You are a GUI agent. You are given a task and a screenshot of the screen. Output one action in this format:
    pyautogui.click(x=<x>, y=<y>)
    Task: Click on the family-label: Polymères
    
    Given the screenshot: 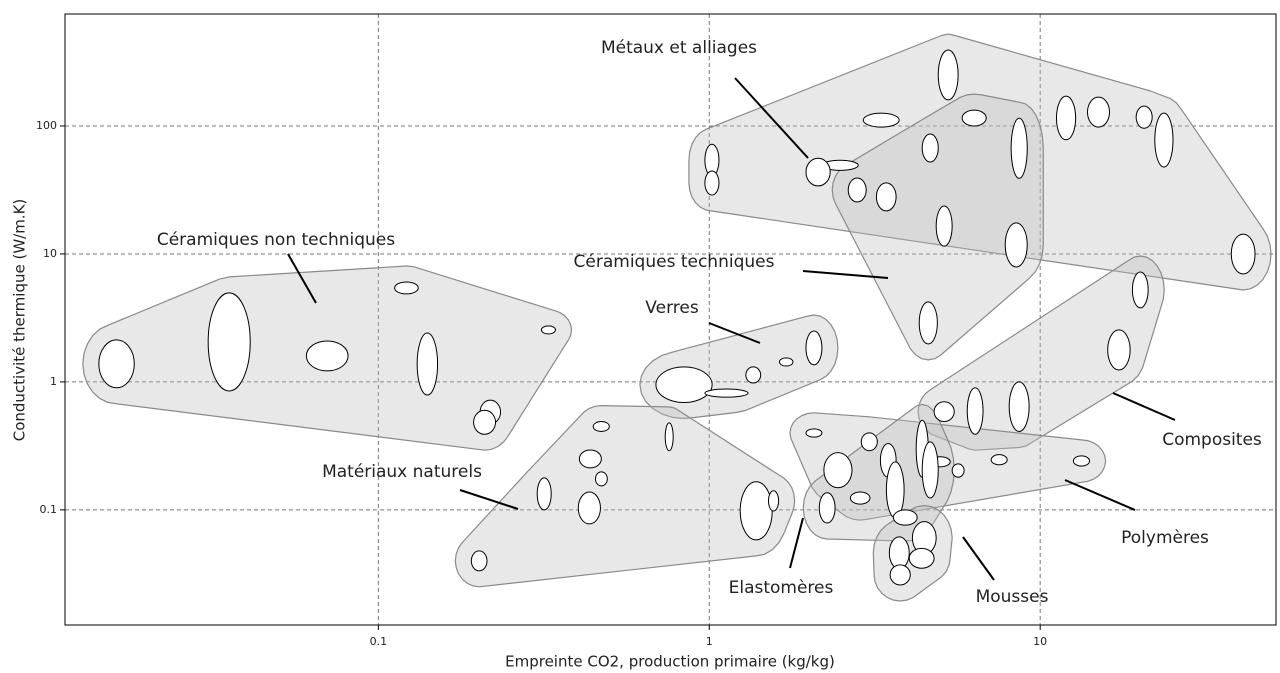 What is the action you would take?
    pyautogui.click(x=1165, y=538)
    